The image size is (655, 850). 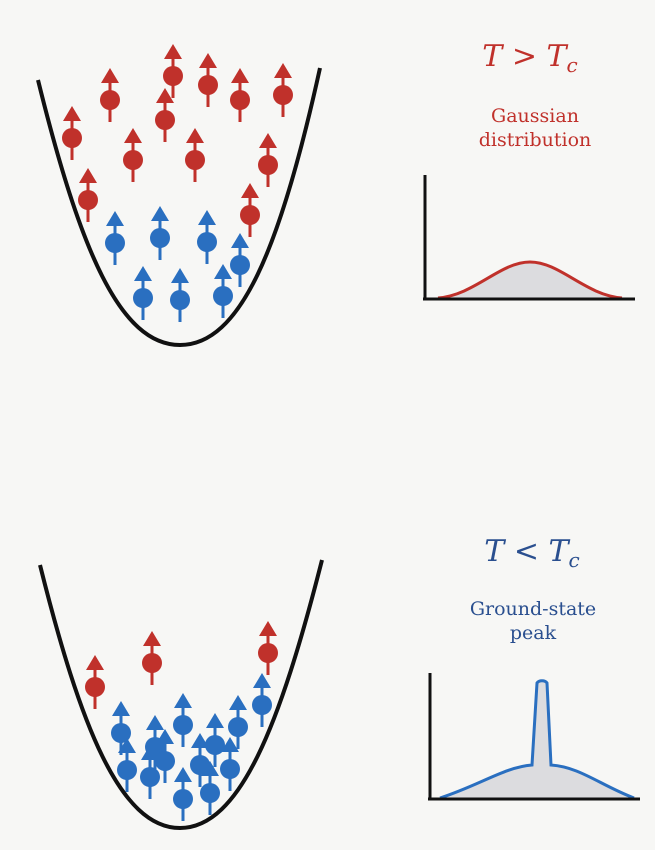 What do you see at coordinates (530, 58) in the screenshot?
I see `condition-above-tc: T > Tc` at bounding box center [530, 58].